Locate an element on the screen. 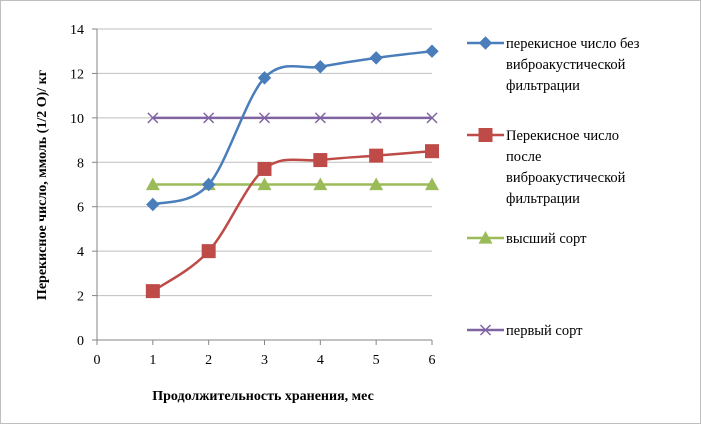  y-tick-label: 0 is located at coordinates (80, 341).